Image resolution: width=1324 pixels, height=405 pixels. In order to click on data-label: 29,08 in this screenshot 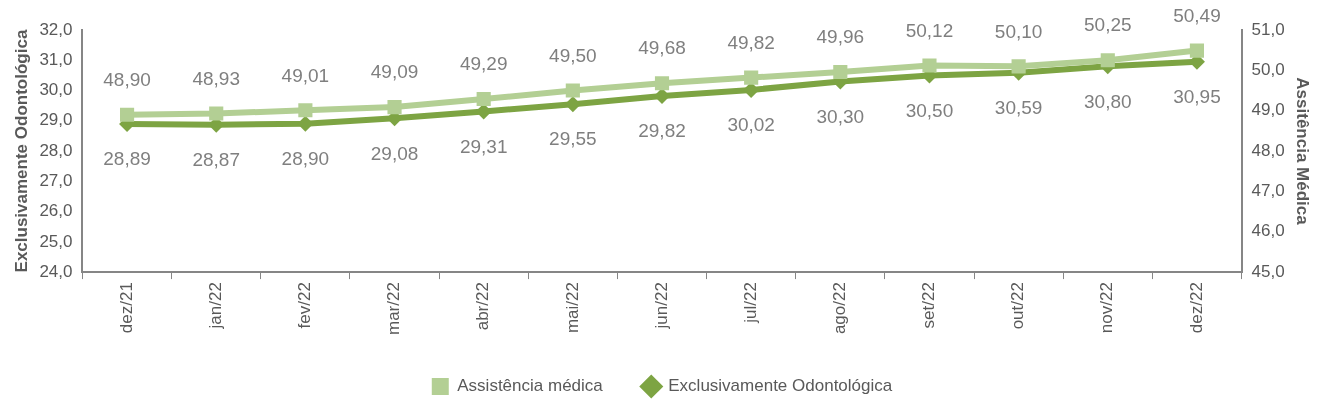, I will do `click(394, 153)`.